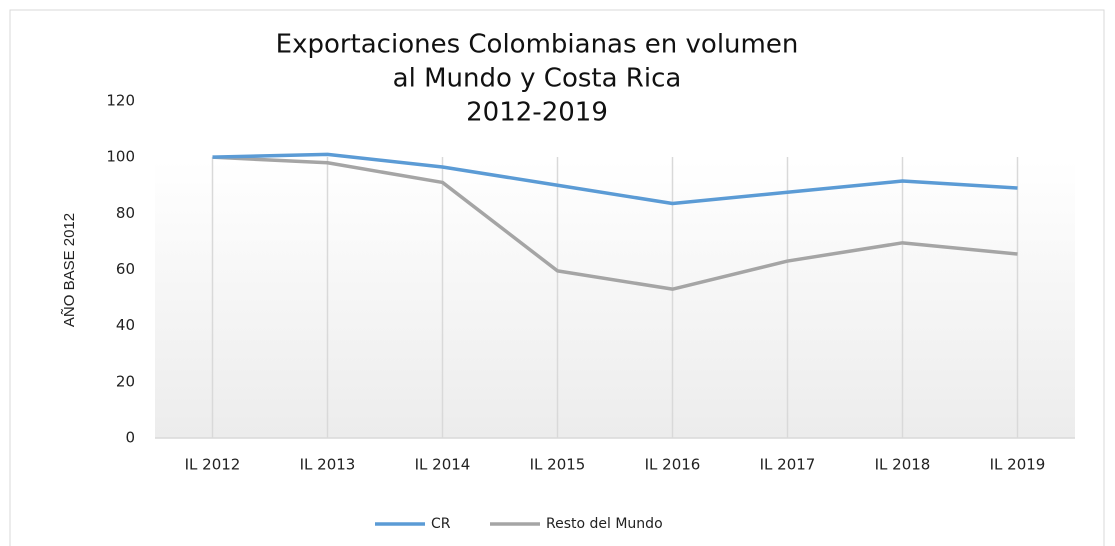 Image resolution: width=1115 pixels, height=546 pixels. What do you see at coordinates (443, 465) in the screenshot?
I see `x-tick-label: IL 2014` at bounding box center [443, 465].